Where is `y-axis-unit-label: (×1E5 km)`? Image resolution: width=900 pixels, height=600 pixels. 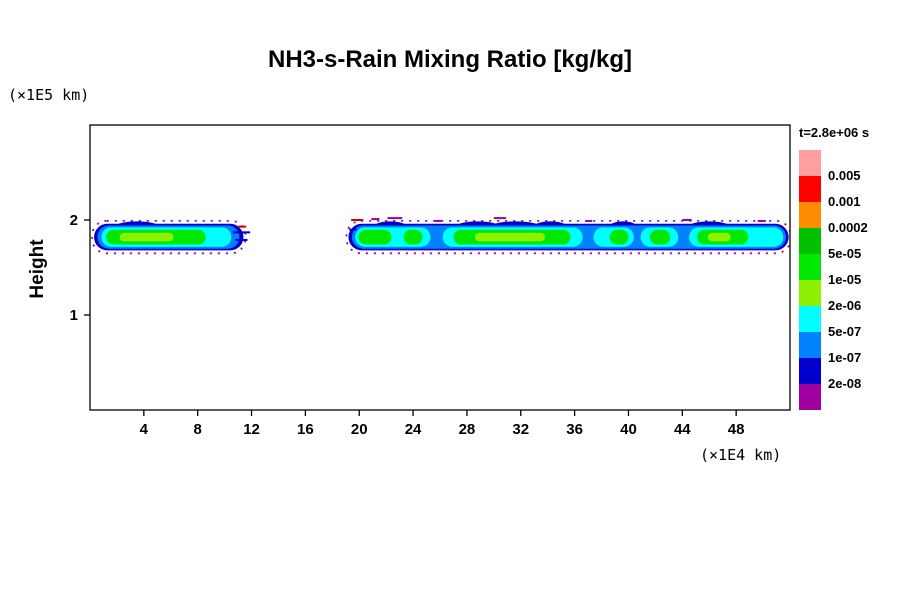
y-axis-unit-label: (×1E5 km) is located at coordinates (49, 95).